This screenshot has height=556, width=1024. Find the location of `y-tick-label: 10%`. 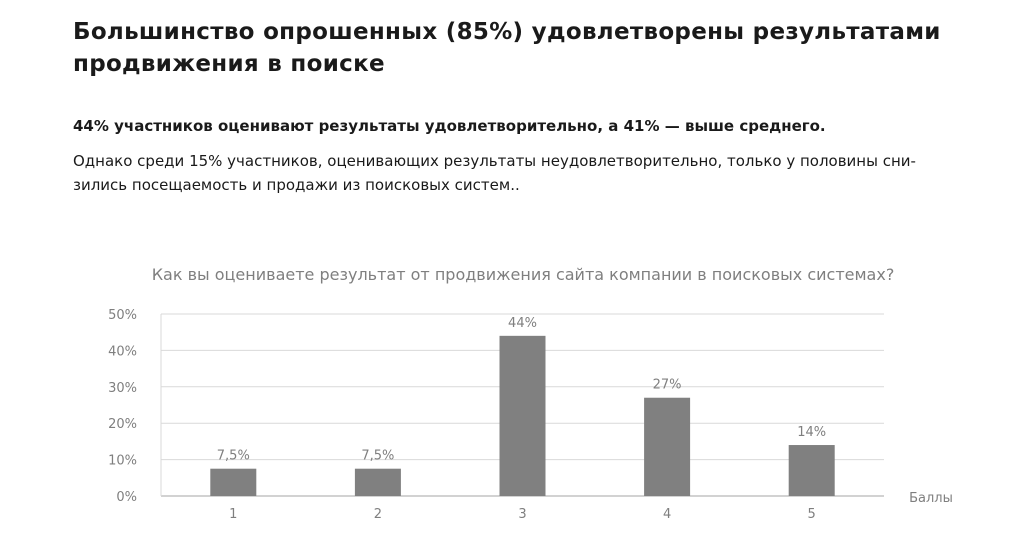

y-tick-label: 10% is located at coordinates (122, 461).